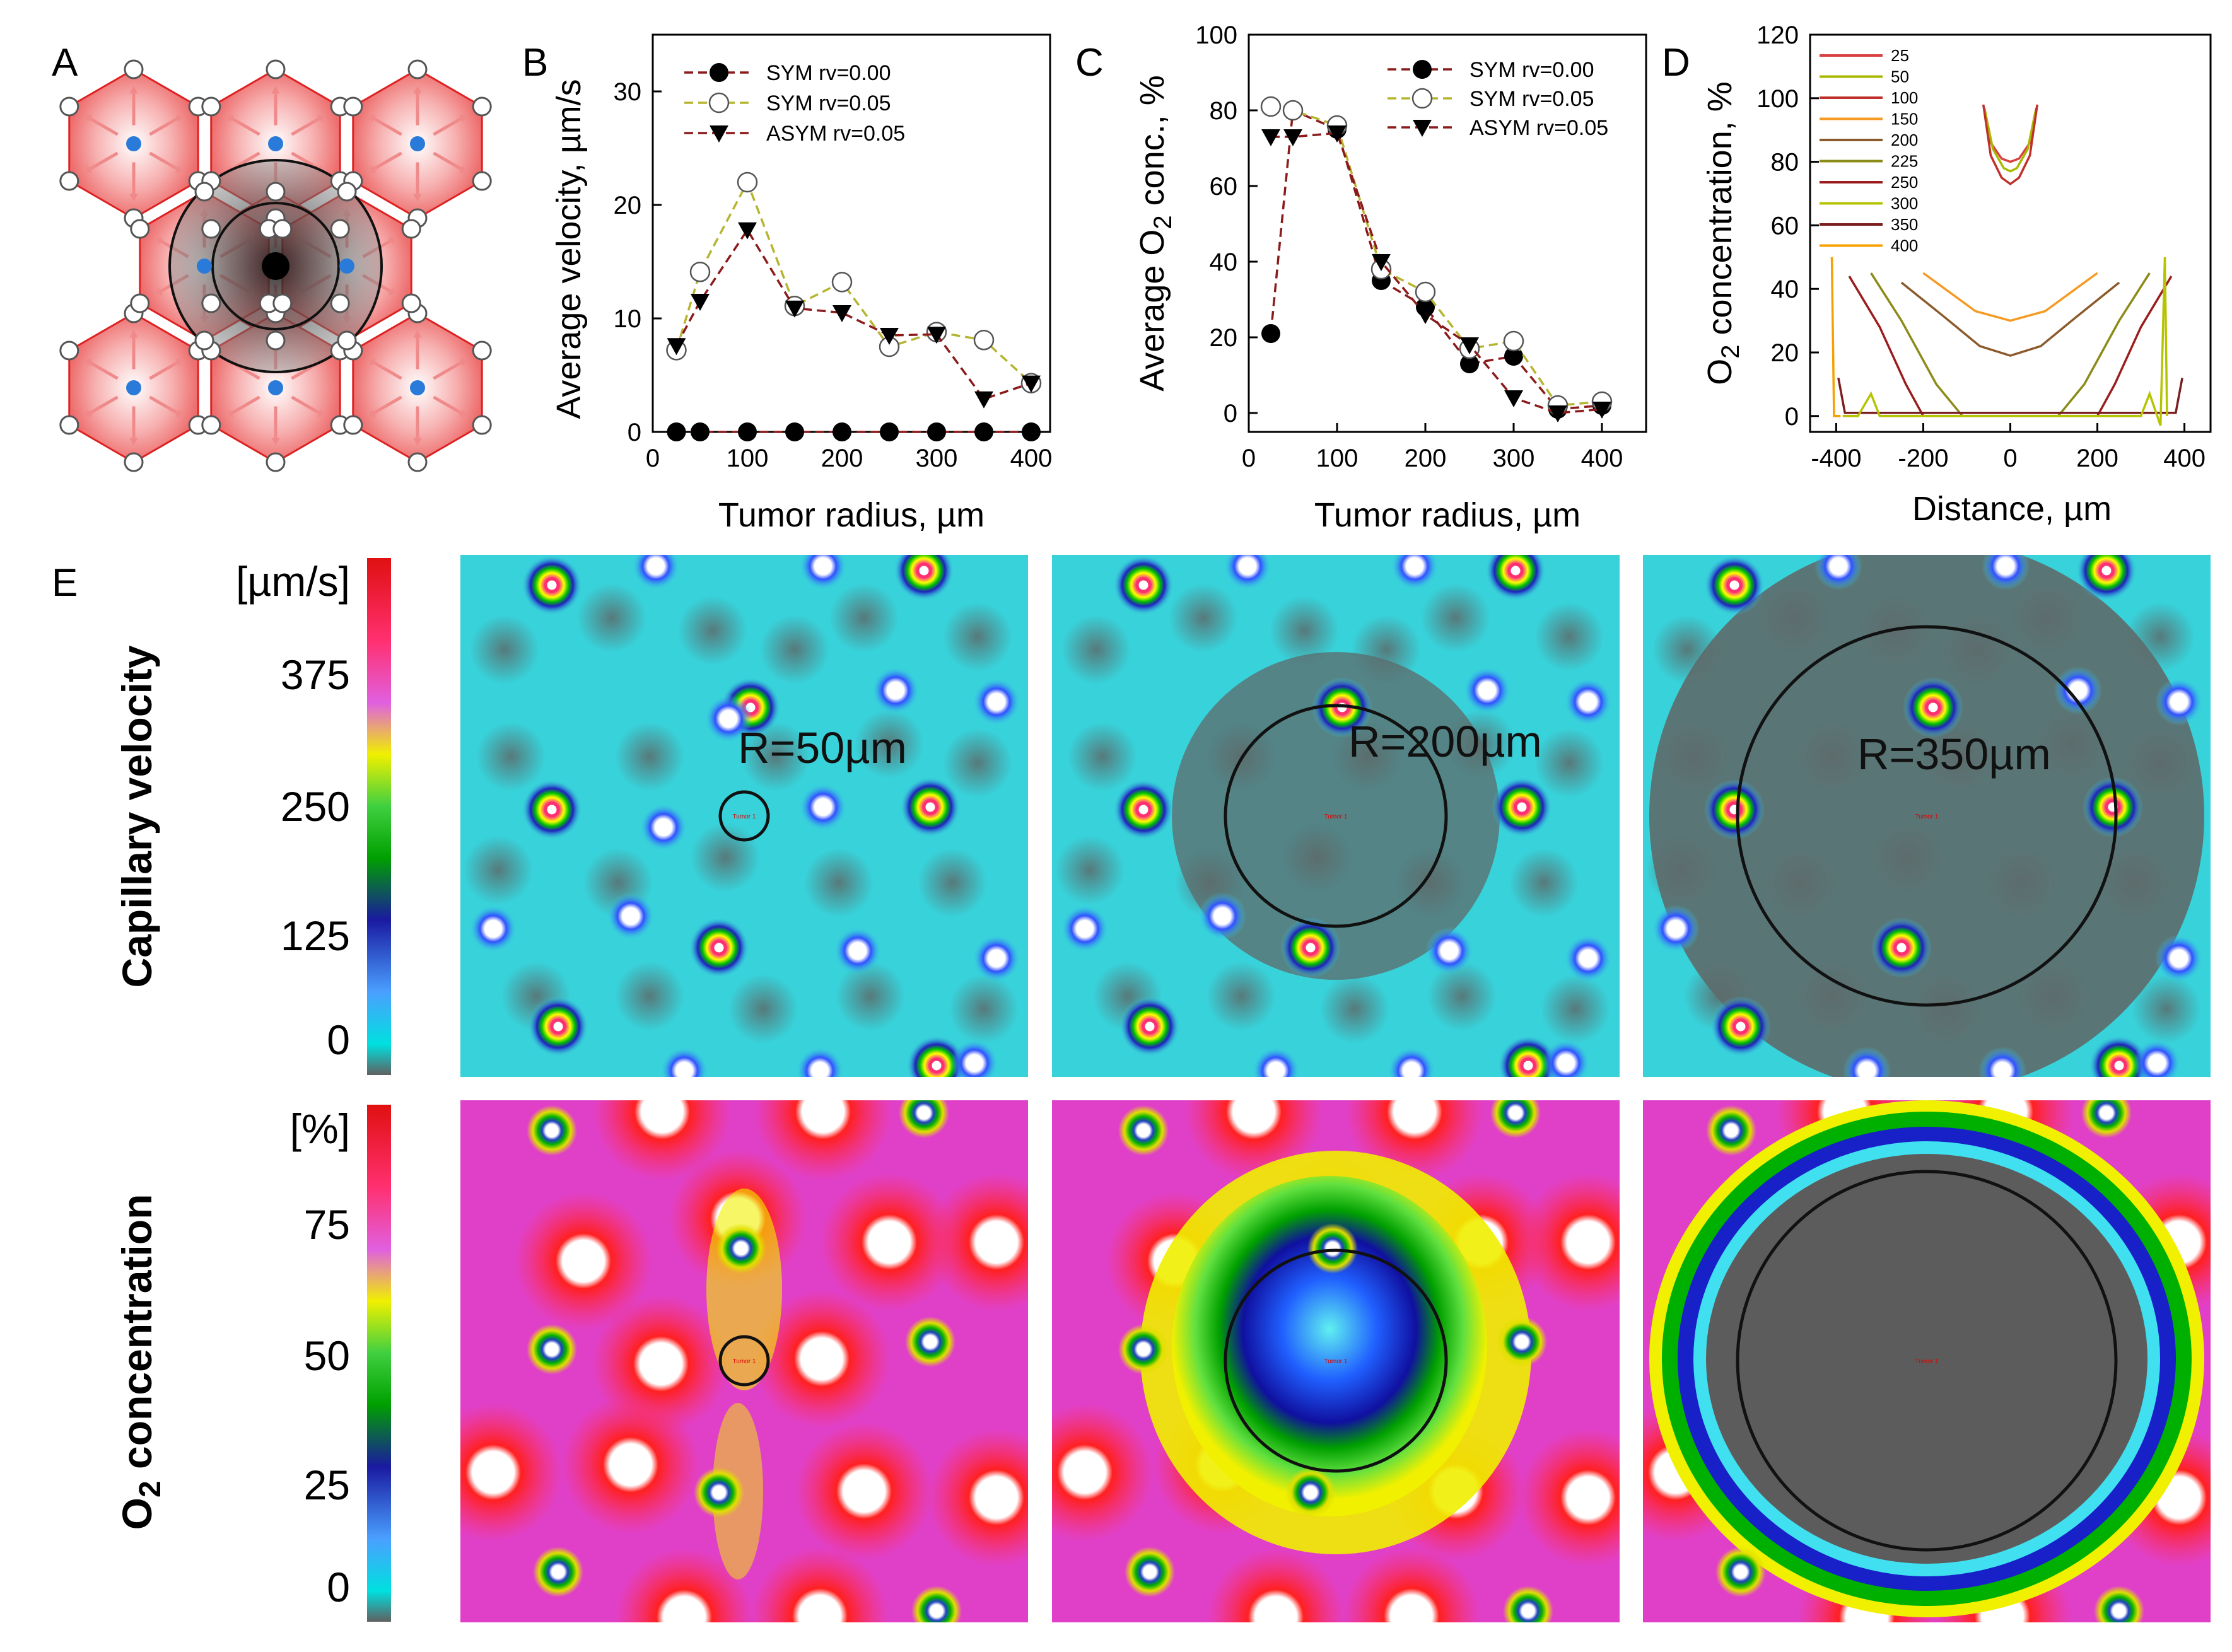  Describe the element at coordinates (327, 1485) in the screenshot. I see `colorbar-tick-label: 25` at that location.